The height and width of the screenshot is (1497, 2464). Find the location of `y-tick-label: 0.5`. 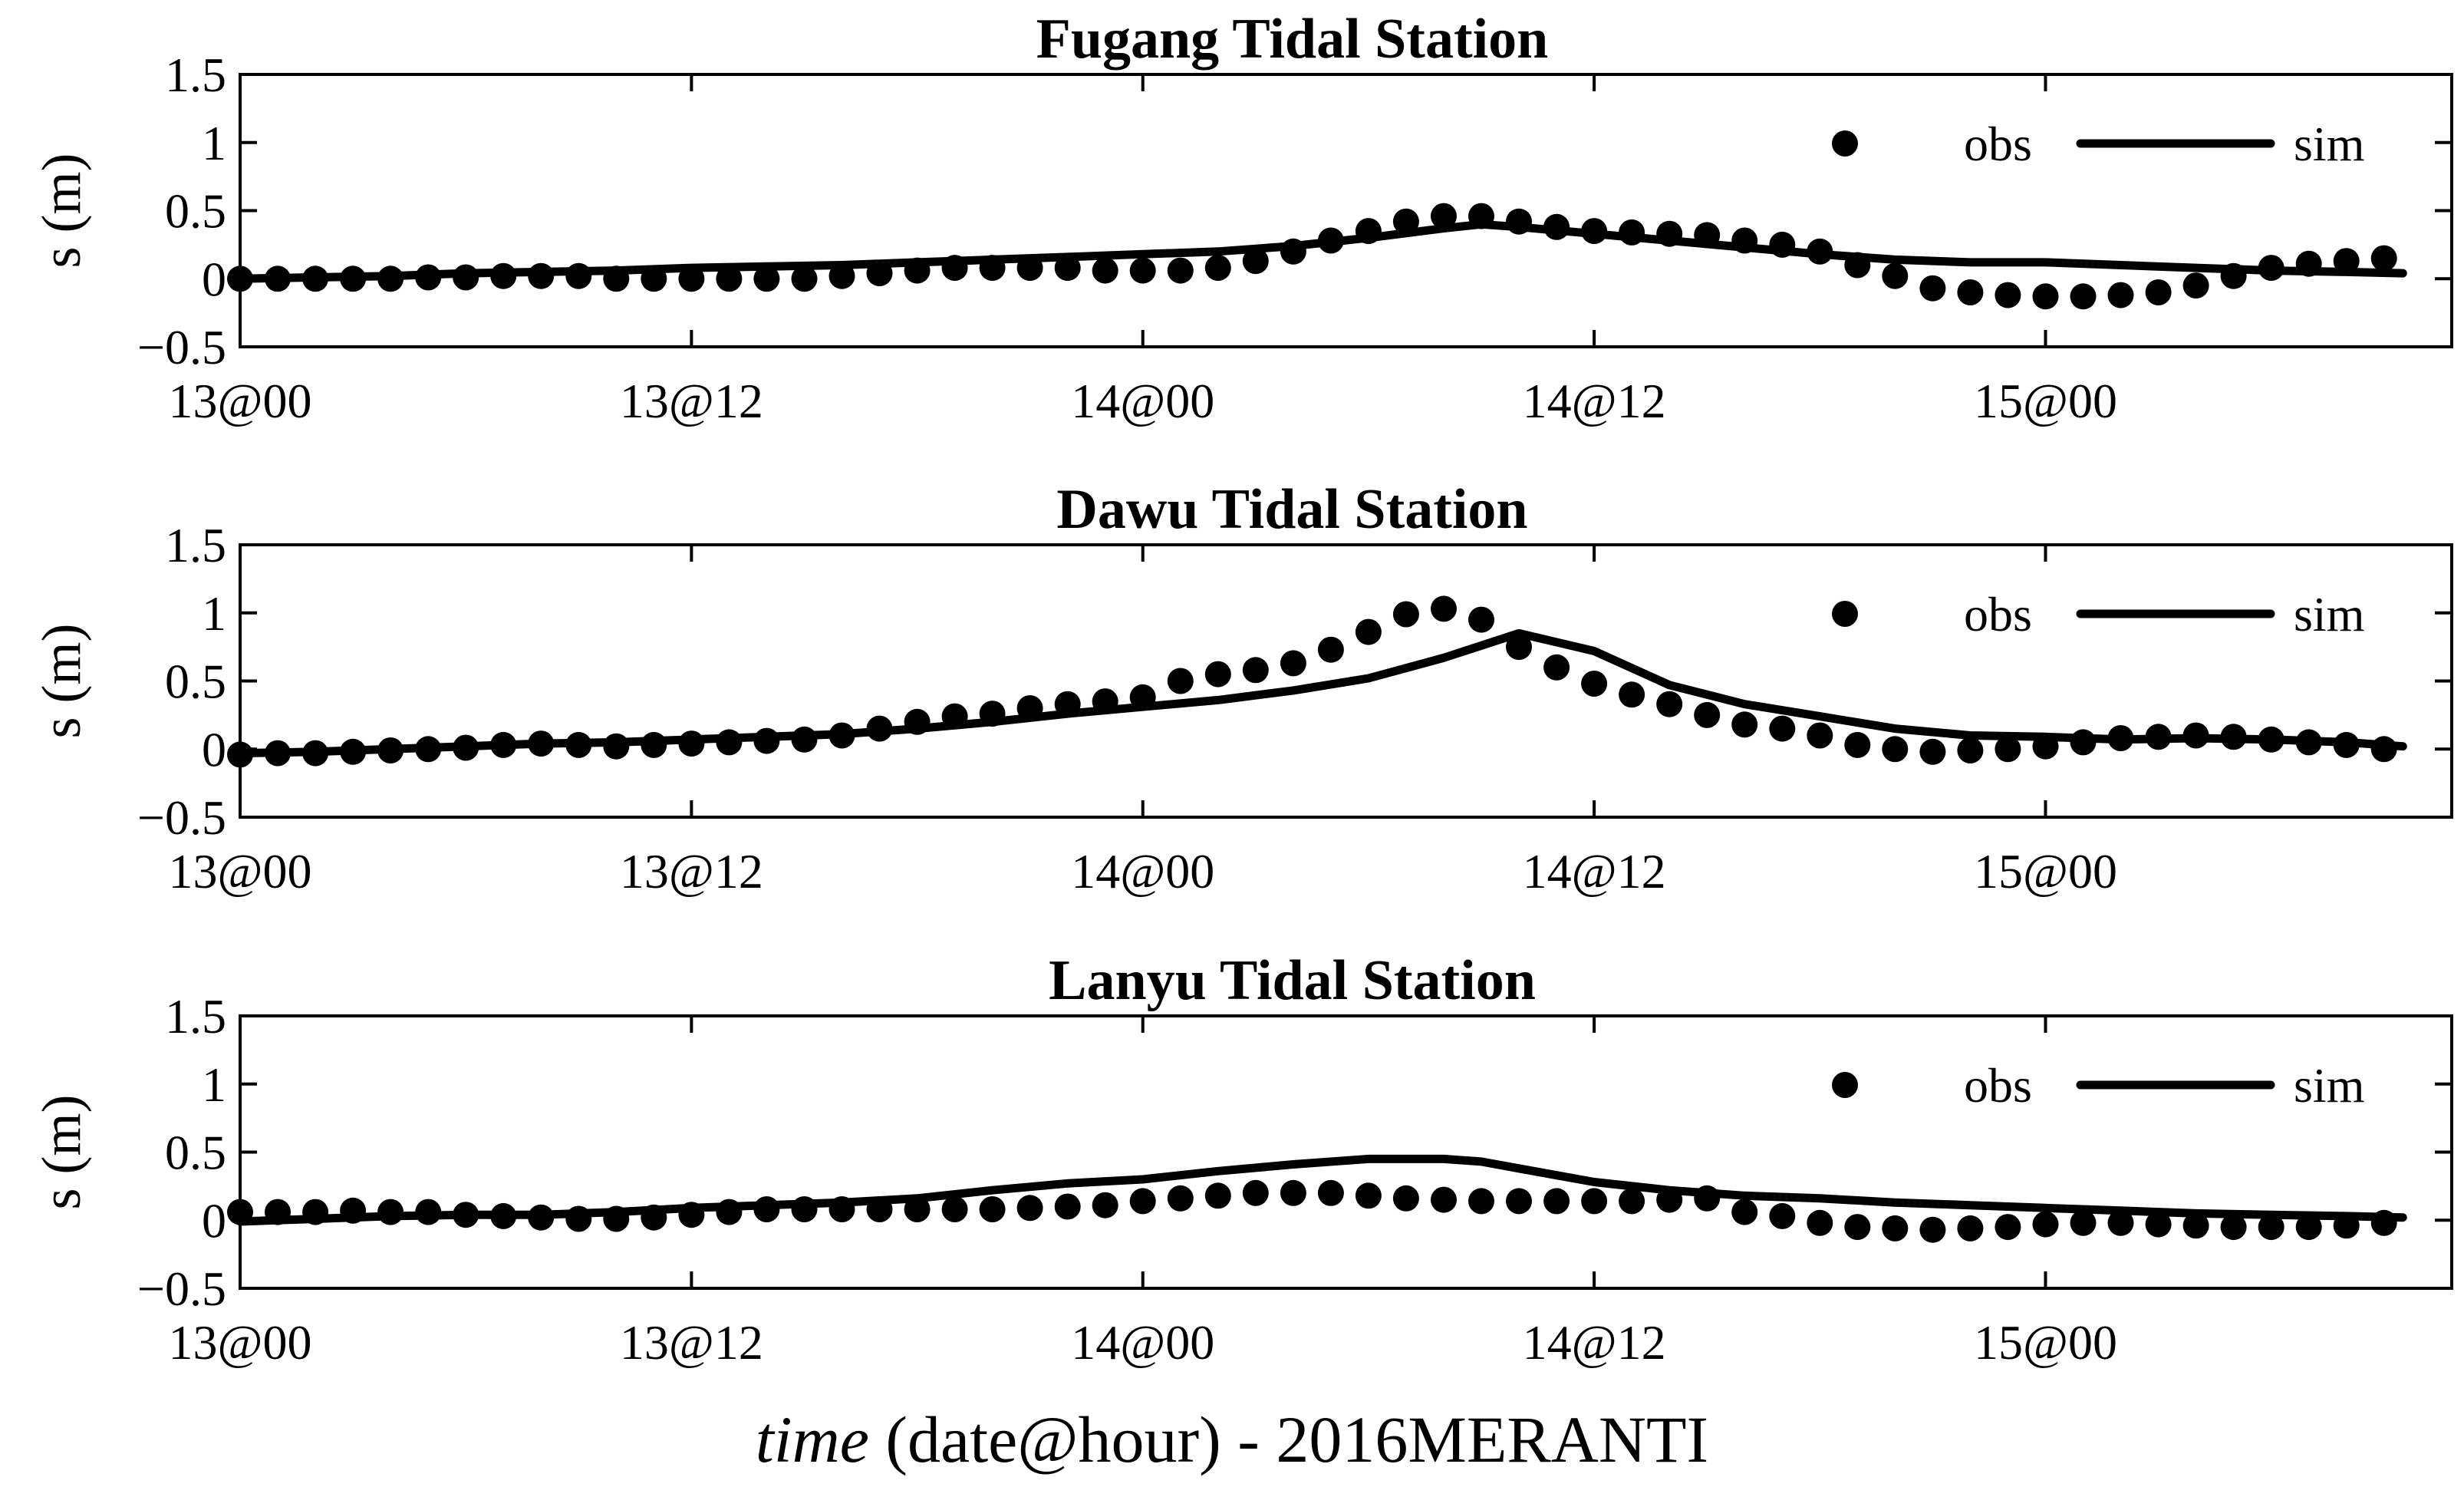

y-tick-label: 0.5 is located at coordinates (195, 211).